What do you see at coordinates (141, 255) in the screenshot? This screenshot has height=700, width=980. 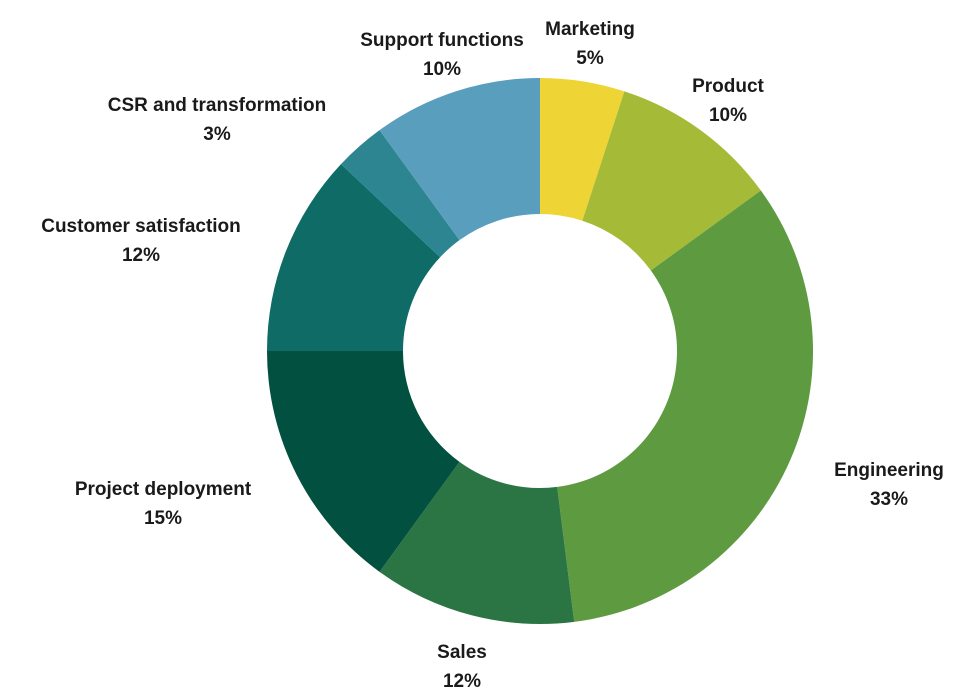 I see `slice-value-customer-satisfaction: 12%` at bounding box center [141, 255].